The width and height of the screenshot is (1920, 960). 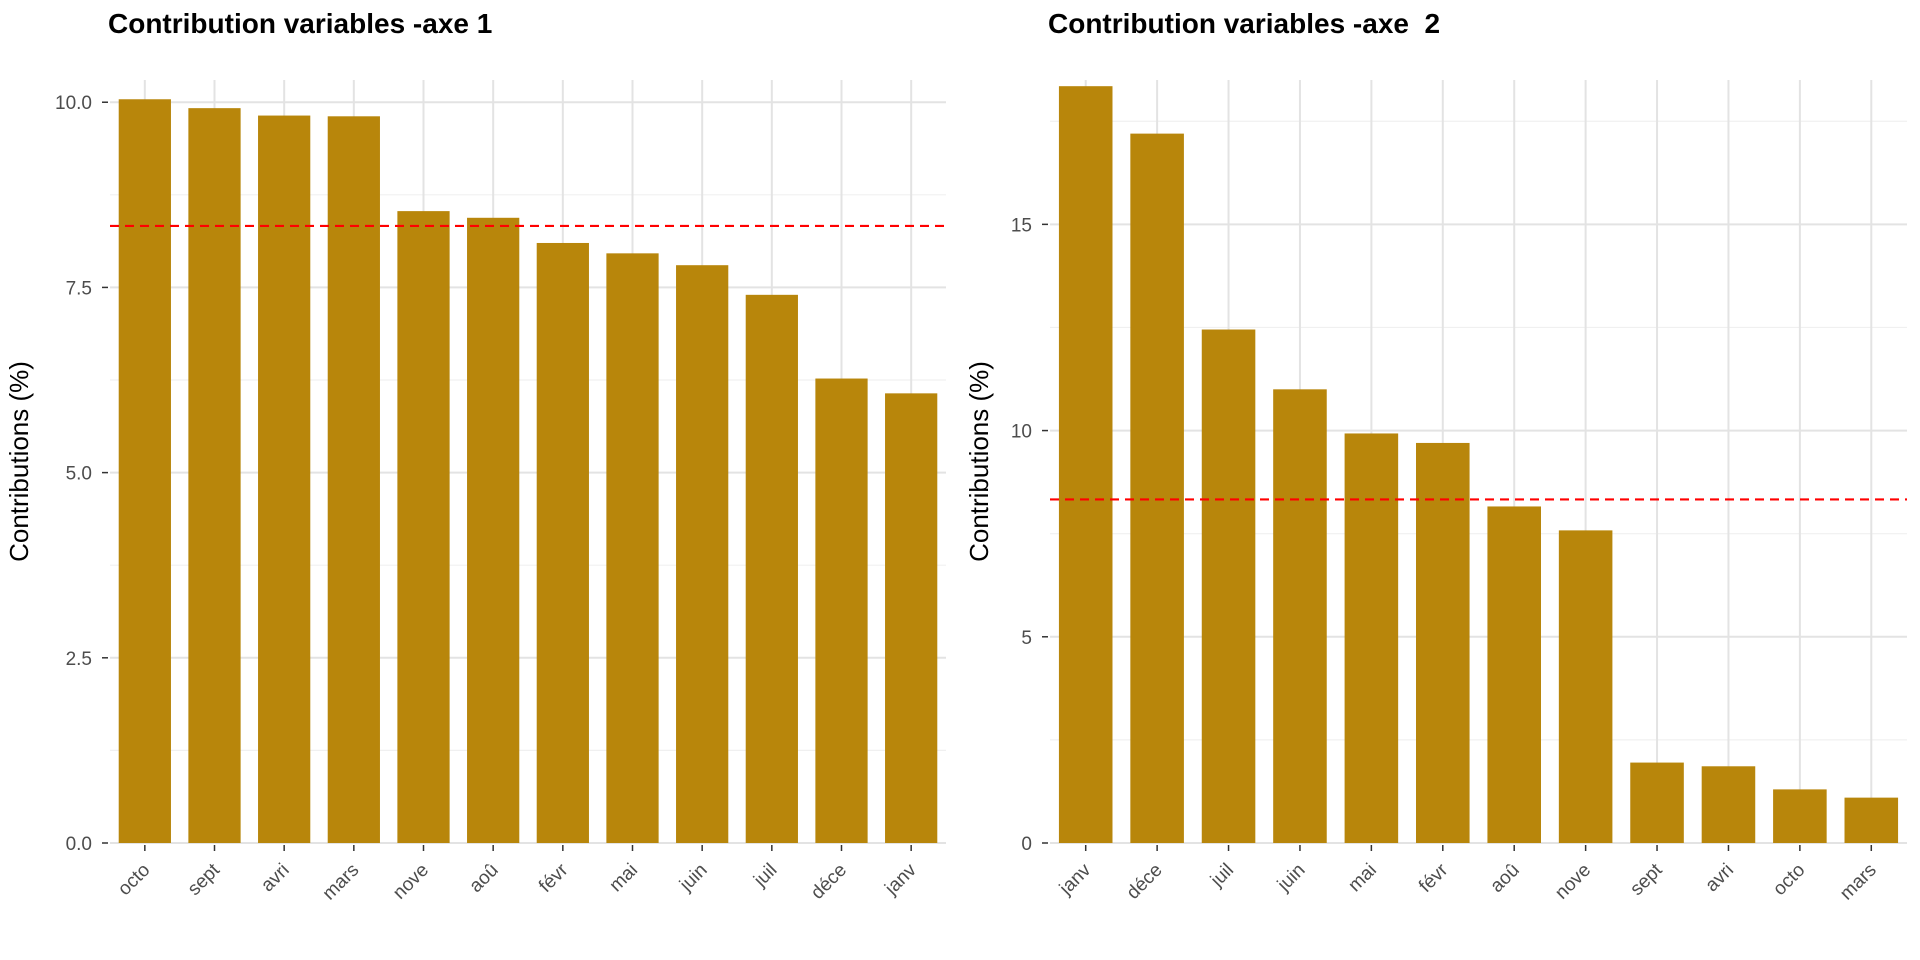 I want to click on y-tick-label: 10, so click(x=1021, y=432).